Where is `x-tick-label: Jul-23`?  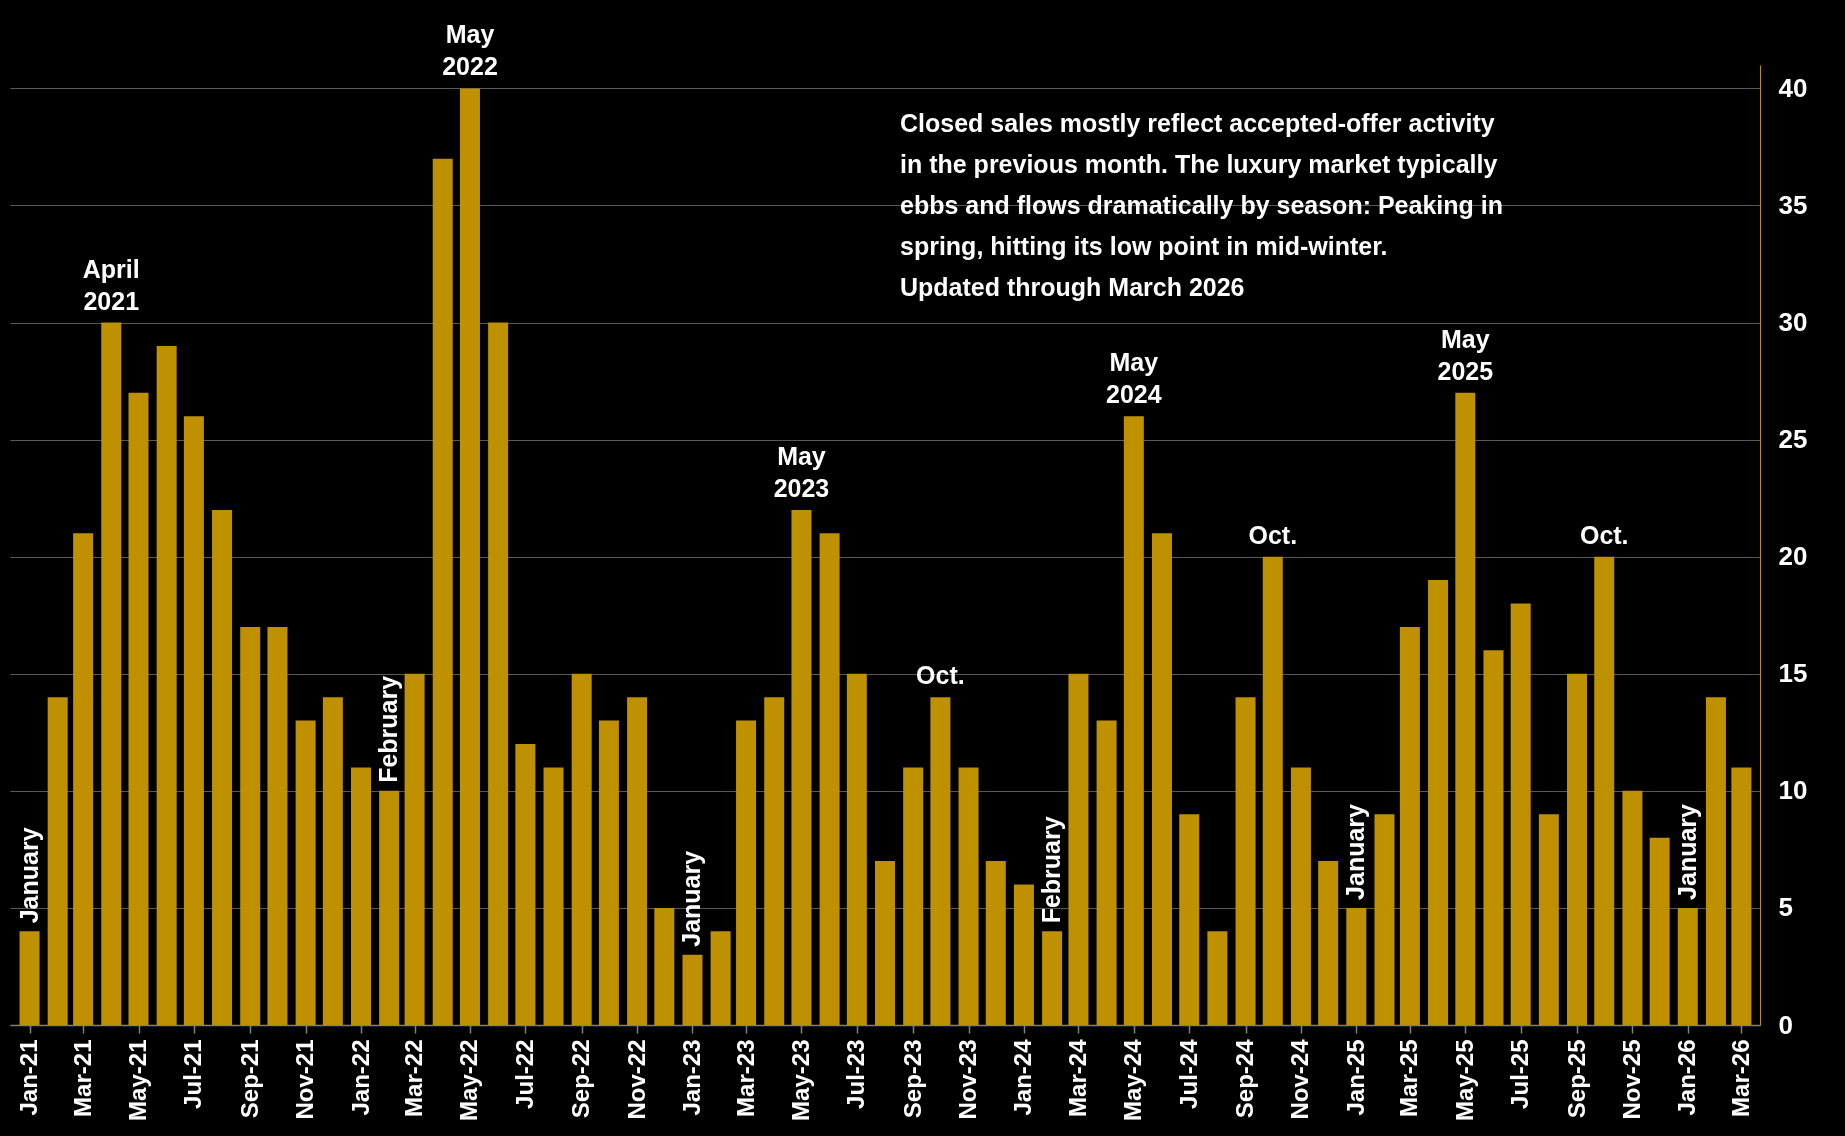 x-tick-label: Jul-23 is located at coordinates (856, 1074).